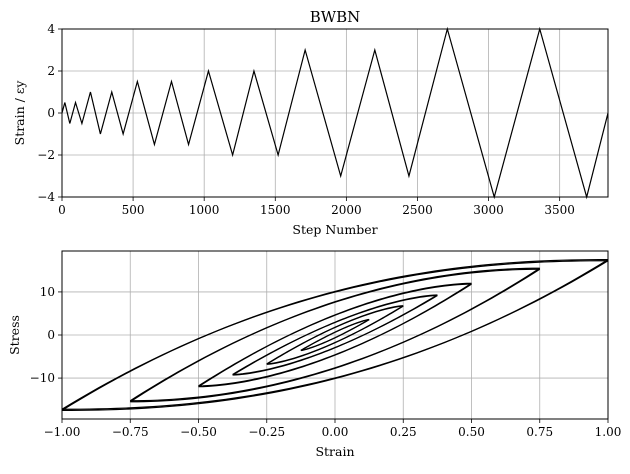  Describe the element at coordinates (46, 335) in the screenshot. I see `y-axis: −10 0 10` at that location.